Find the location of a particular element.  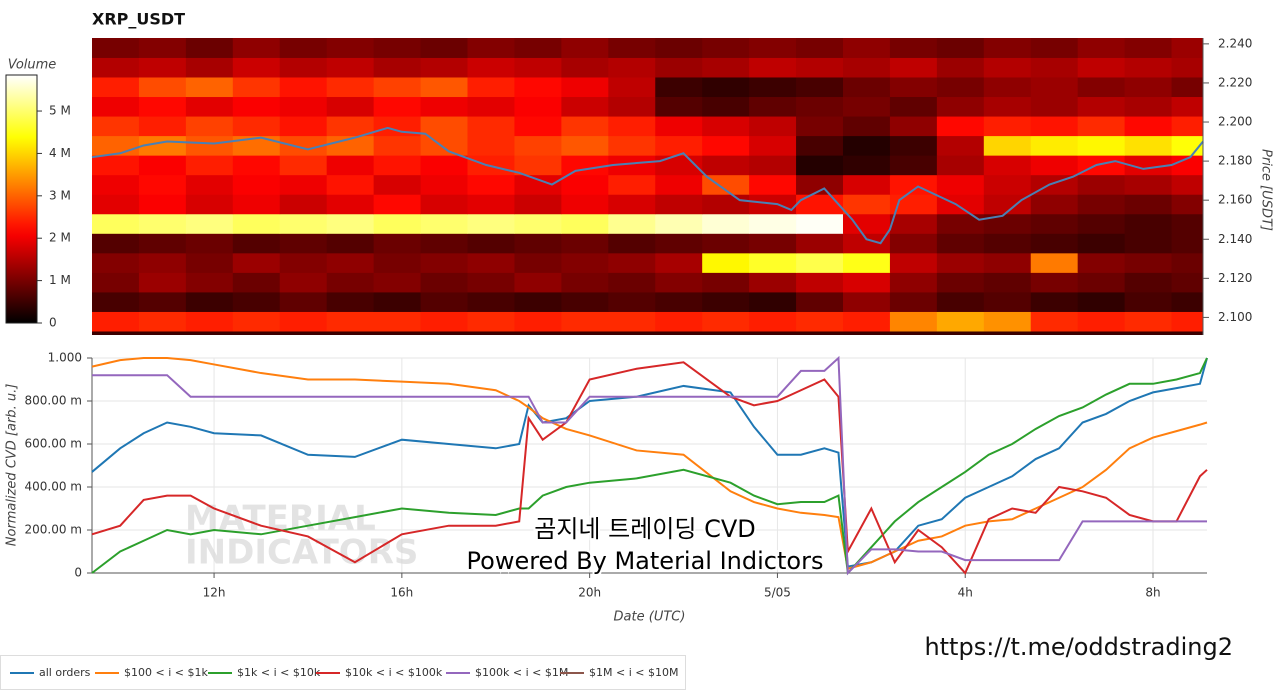

annotation: 곰지네 트레이딩 CVD is located at coordinates (644, 529).